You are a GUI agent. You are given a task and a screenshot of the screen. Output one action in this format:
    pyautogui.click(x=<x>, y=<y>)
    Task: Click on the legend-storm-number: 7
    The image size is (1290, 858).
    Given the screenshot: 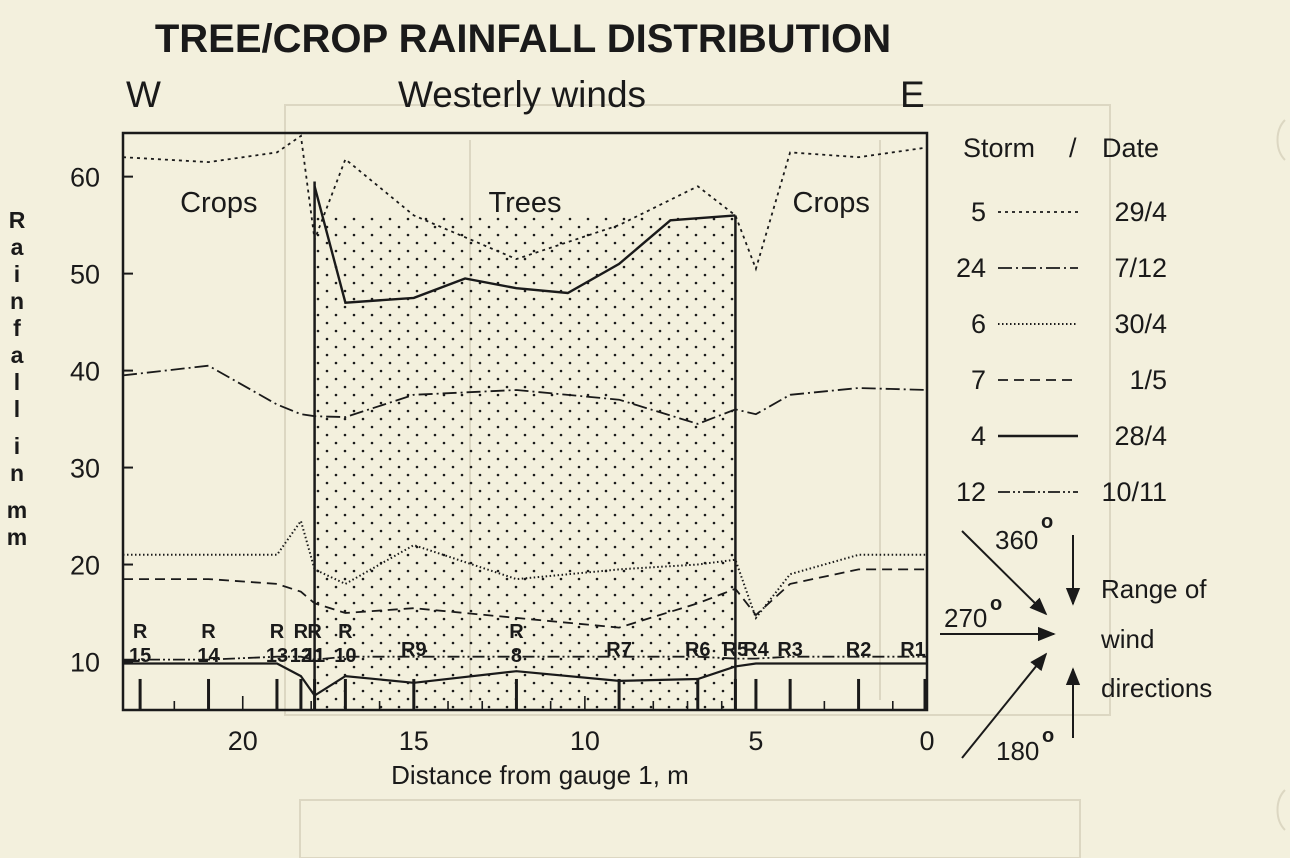 What is the action you would take?
    pyautogui.click(x=978, y=380)
    